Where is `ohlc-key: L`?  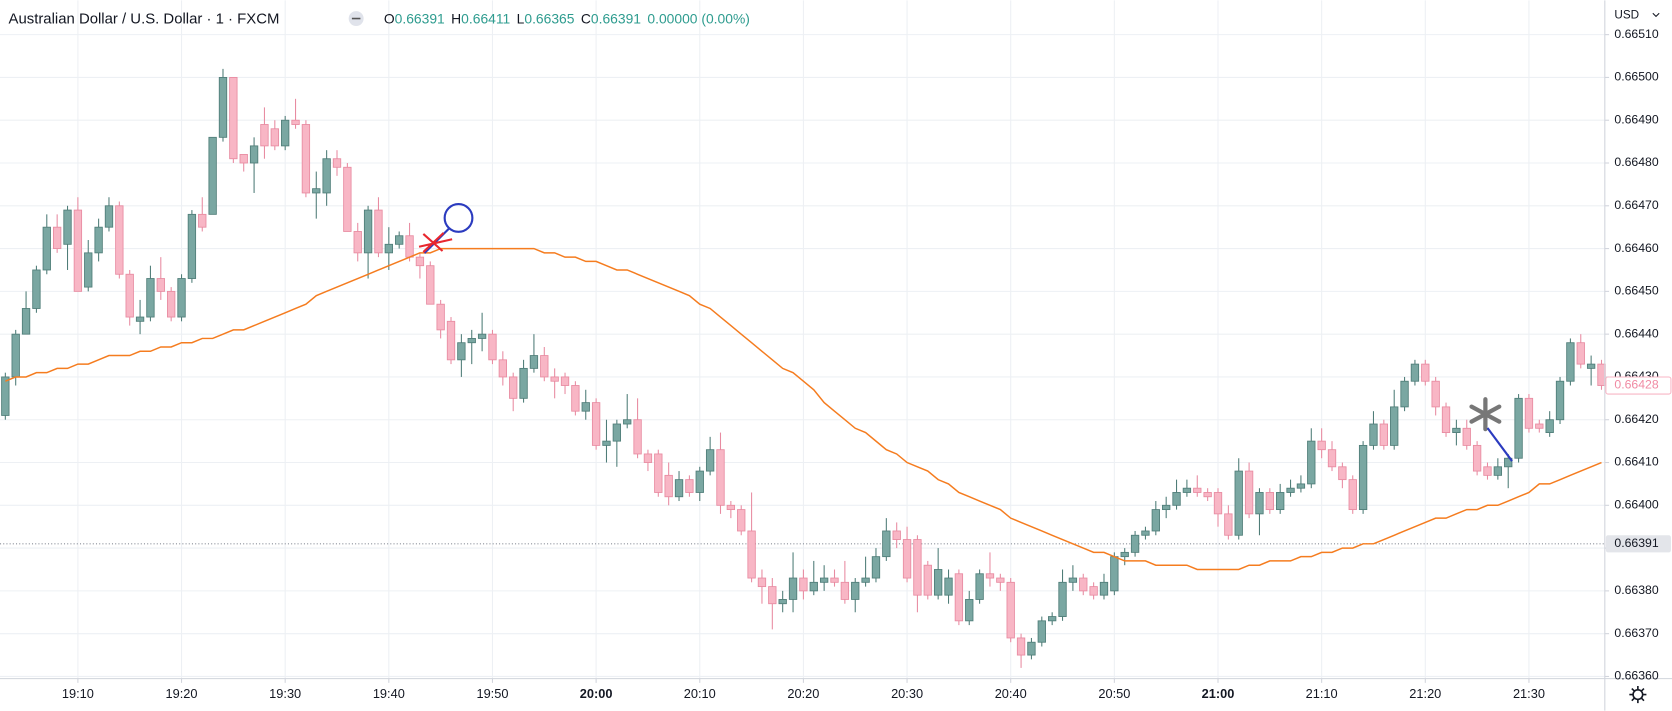 ohlc-key: L is located at coordinates (521, 18).